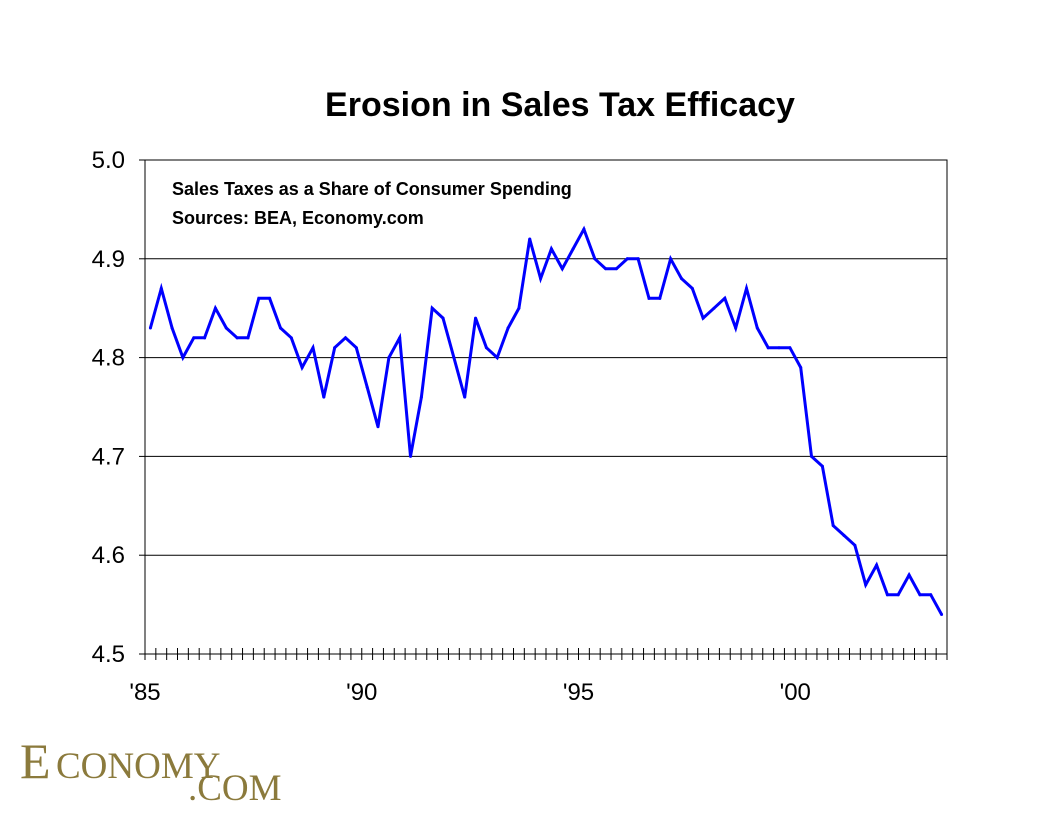 The image size is (1056, 816). I want to click on x-tick-label: '95, so click(578, 692).